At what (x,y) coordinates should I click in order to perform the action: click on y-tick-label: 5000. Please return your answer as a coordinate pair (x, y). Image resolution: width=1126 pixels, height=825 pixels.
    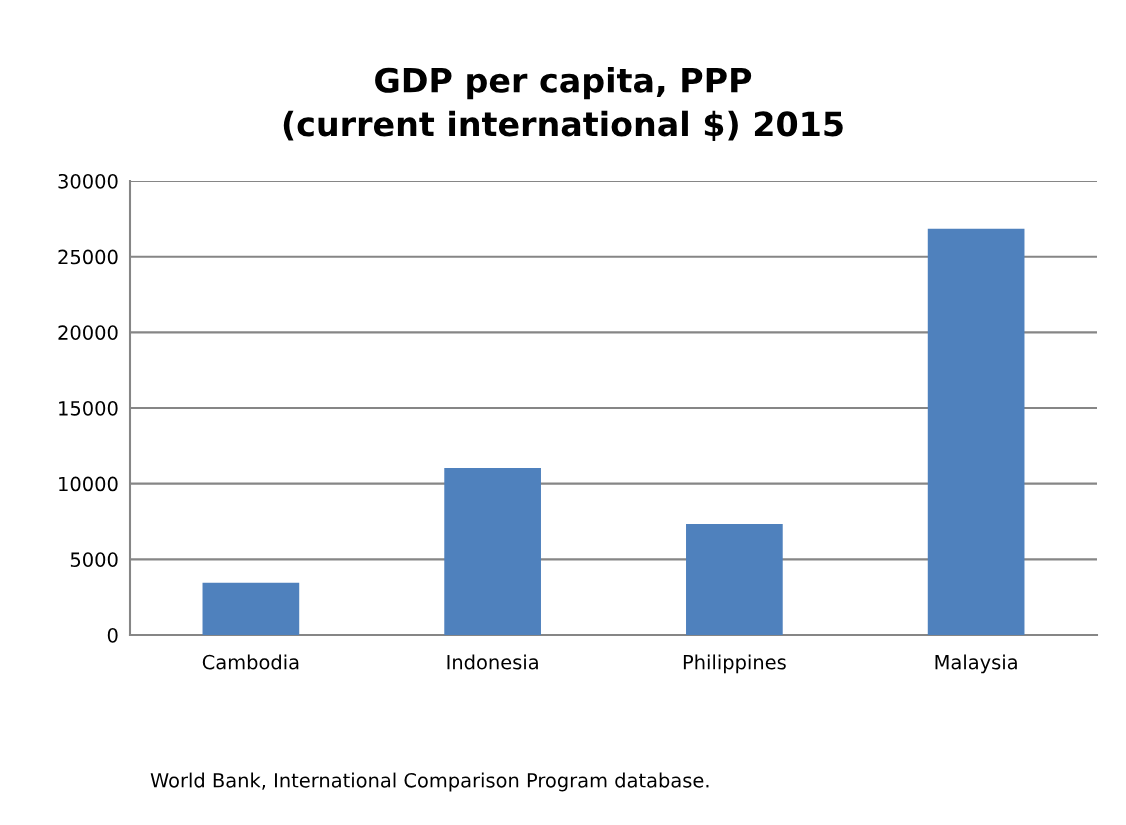
    Looking at the image, I should click on (94, 559).